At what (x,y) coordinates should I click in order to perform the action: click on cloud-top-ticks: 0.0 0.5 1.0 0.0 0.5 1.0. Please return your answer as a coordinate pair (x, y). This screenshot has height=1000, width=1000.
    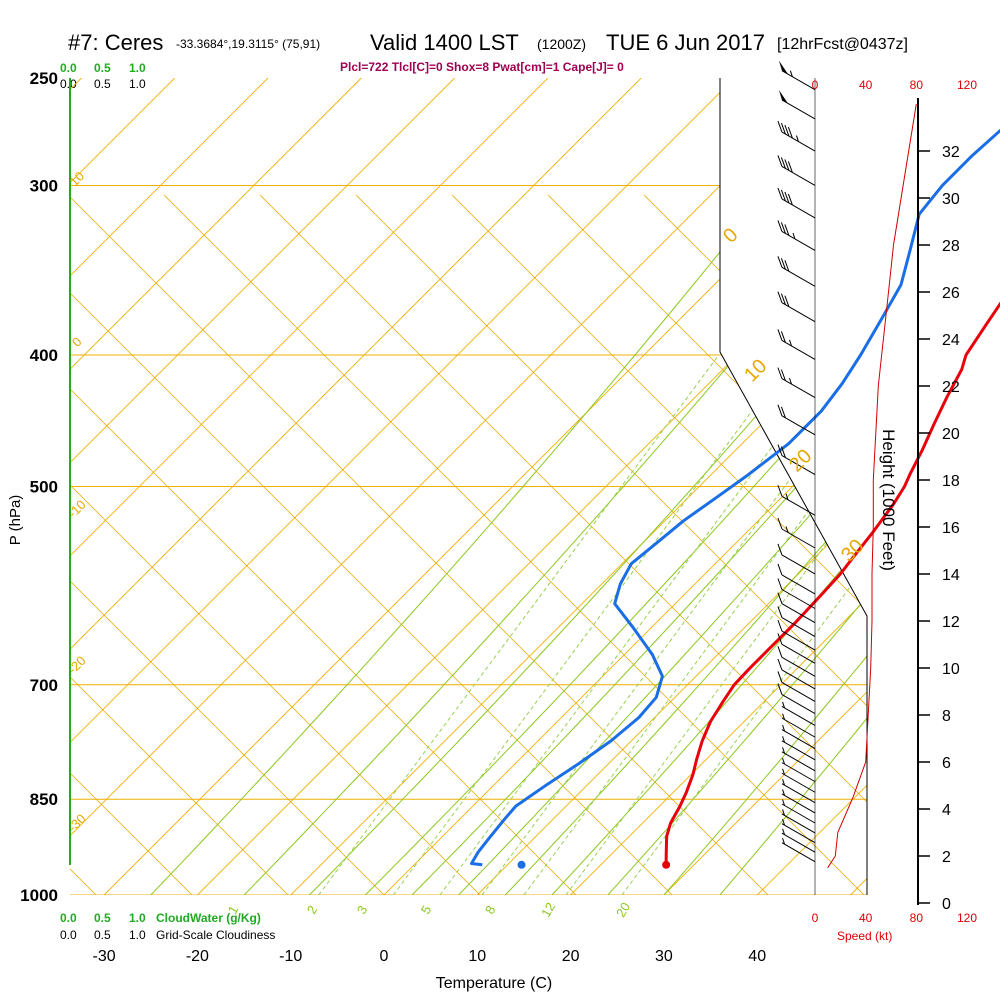
    Looking at the image, I should click on (103, 76).